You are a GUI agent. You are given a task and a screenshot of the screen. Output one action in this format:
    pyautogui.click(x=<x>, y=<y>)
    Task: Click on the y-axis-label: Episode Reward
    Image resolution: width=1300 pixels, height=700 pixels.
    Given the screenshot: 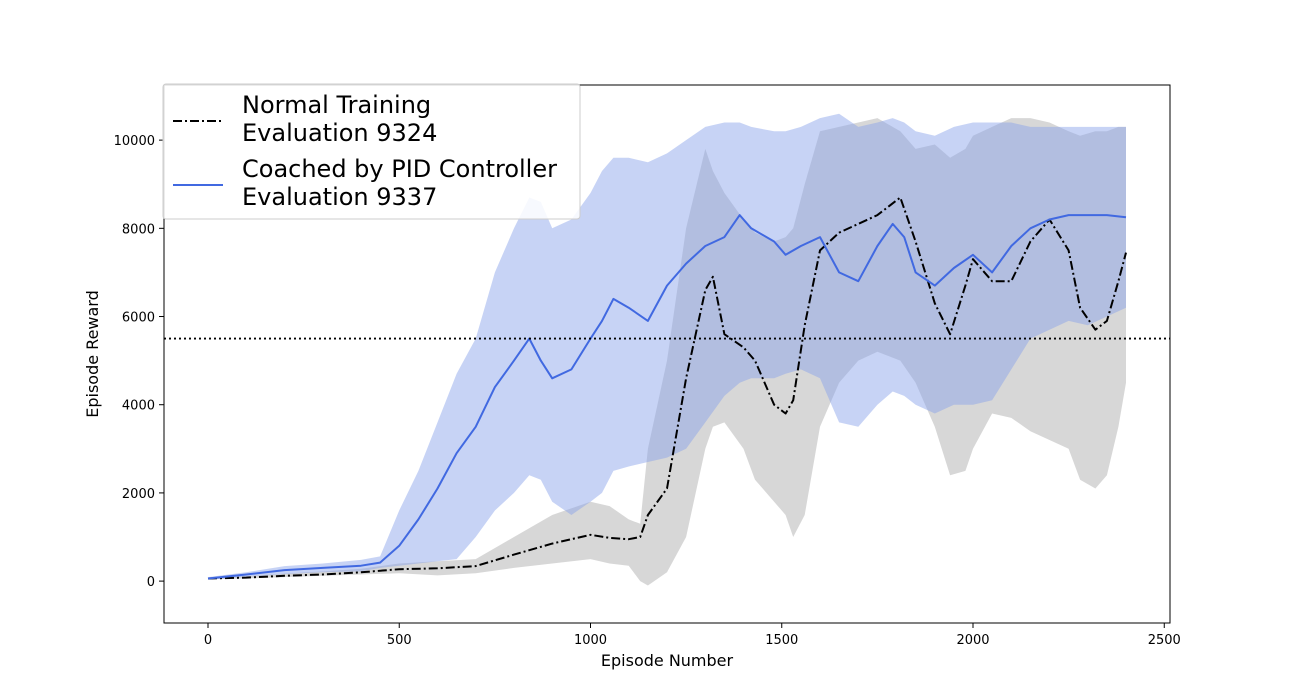 What is the action you would take?
    pyautogui.click(x=92, y=354)
    